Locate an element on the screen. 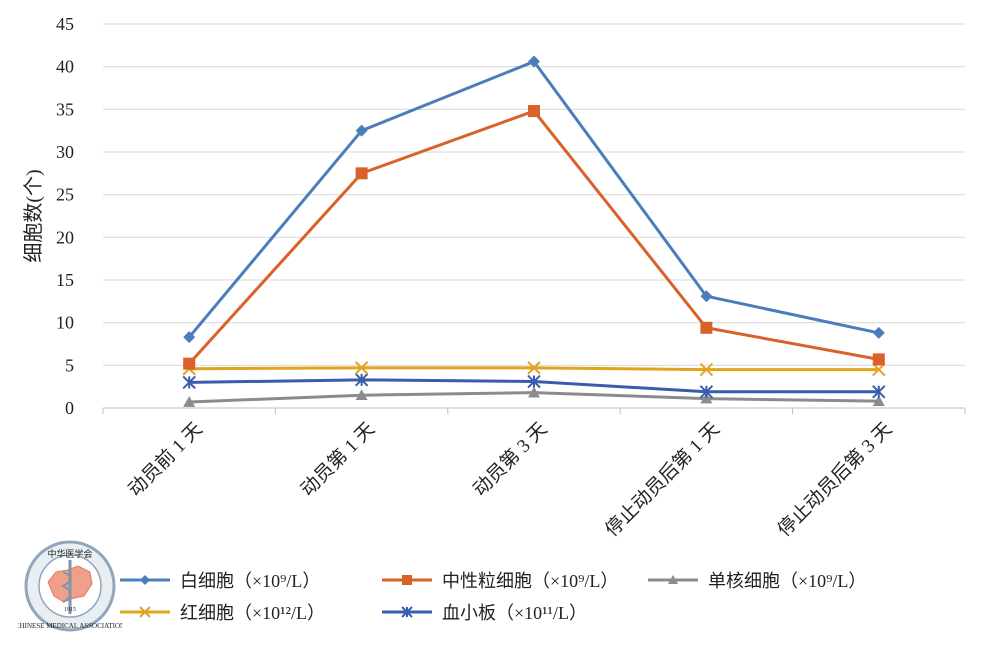 The width and height of the screenshot is (981, 653). legend-label: 血小板（×10¹¹/L） is located at coordinates (514, 613).